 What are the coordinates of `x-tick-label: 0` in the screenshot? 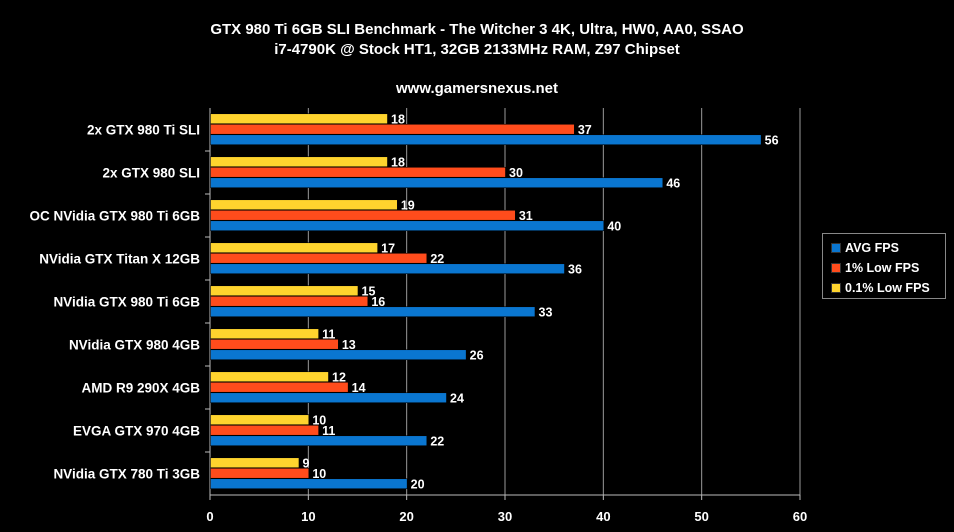 It's located at (209, 516).